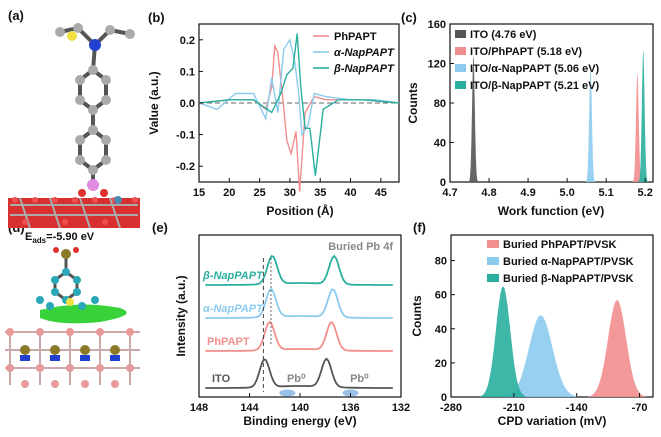 The width and height of the screenshot is (661, 437). What do you see at coordinates (514, 408) in the screenshot?
I see `chart-f-xtick-label: -210` at bounding box center [514, 408].